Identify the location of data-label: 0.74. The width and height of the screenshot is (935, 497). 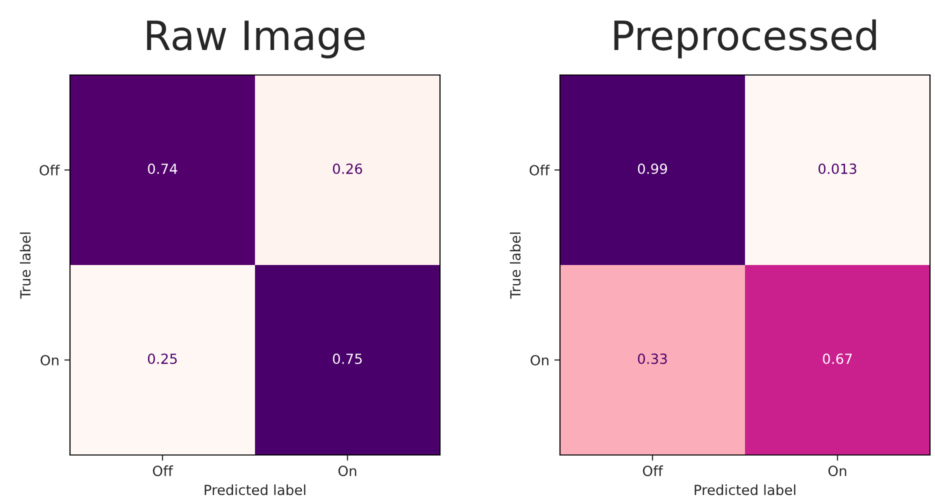
(163, 169).